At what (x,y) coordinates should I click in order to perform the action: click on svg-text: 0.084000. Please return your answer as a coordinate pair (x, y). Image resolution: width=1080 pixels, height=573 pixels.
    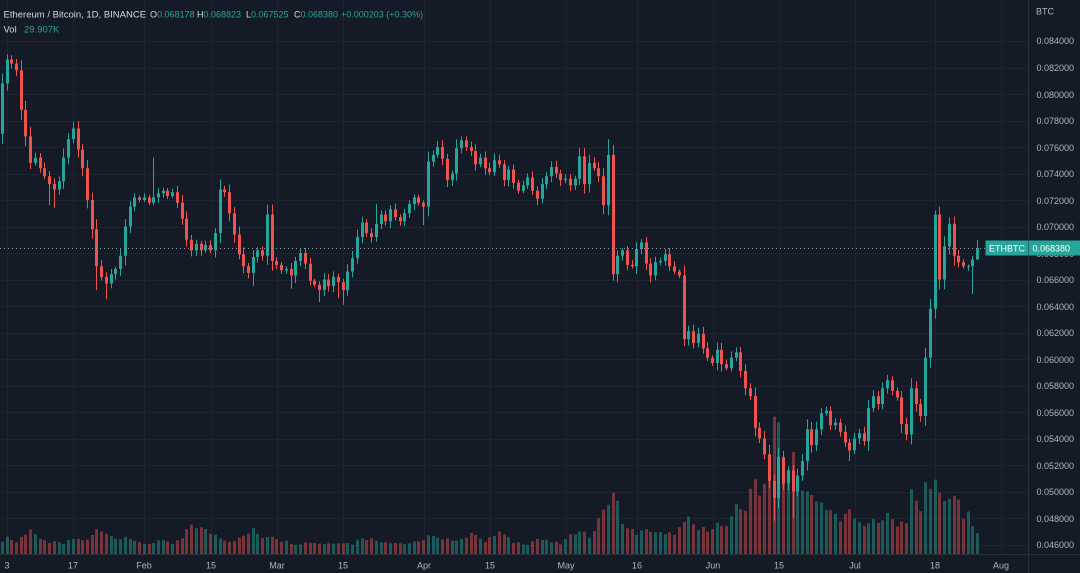
    Looking at the image, I should click on (1056, 41).